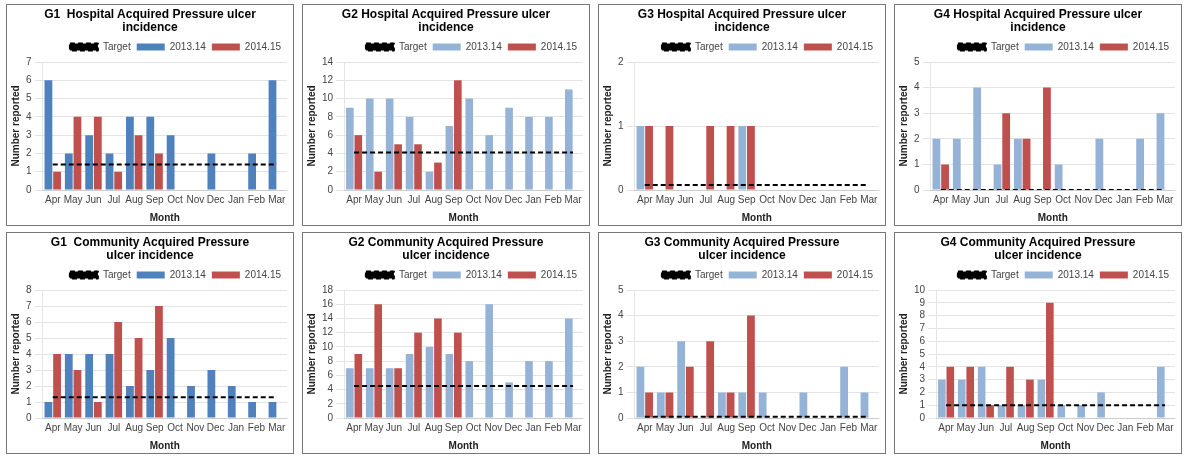 The width and height of the screenshot is (1190, 463). What do you see at coordinates (665, 199) in the screenshot?
I see `x-tick-label: May` at bounding box center [665, 199].